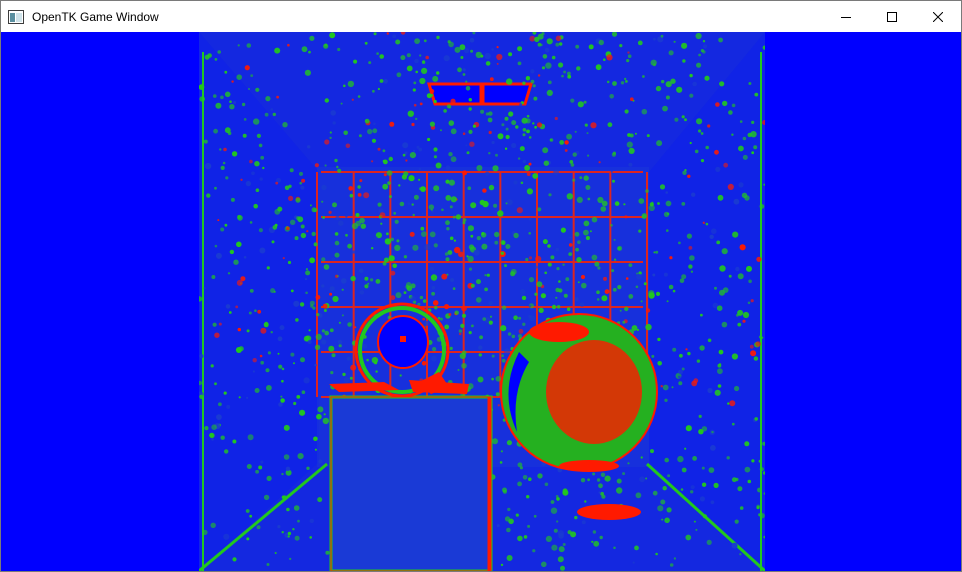 This screenshot has width=962, height=572. I want to click on maximize-button, so click(892, 16).